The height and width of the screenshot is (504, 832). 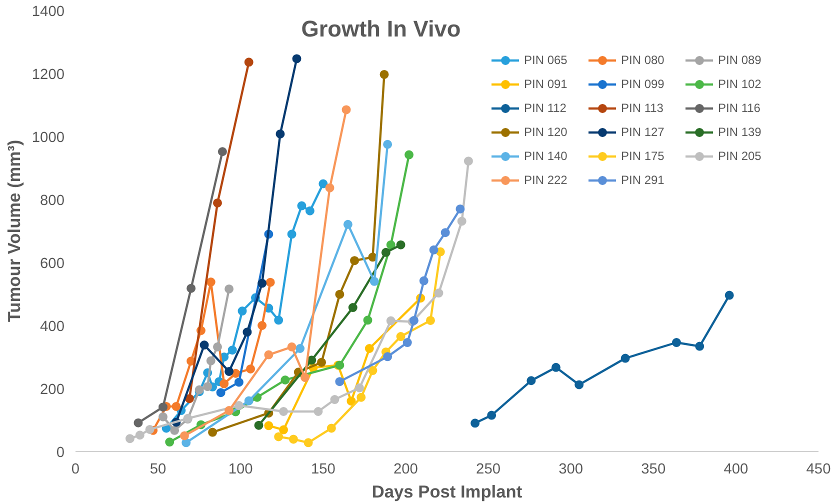 What do you see at coordinates (48, 12) in the screenshot?
I see `y-tick-label: 1400` at bounding box center [48, 12].